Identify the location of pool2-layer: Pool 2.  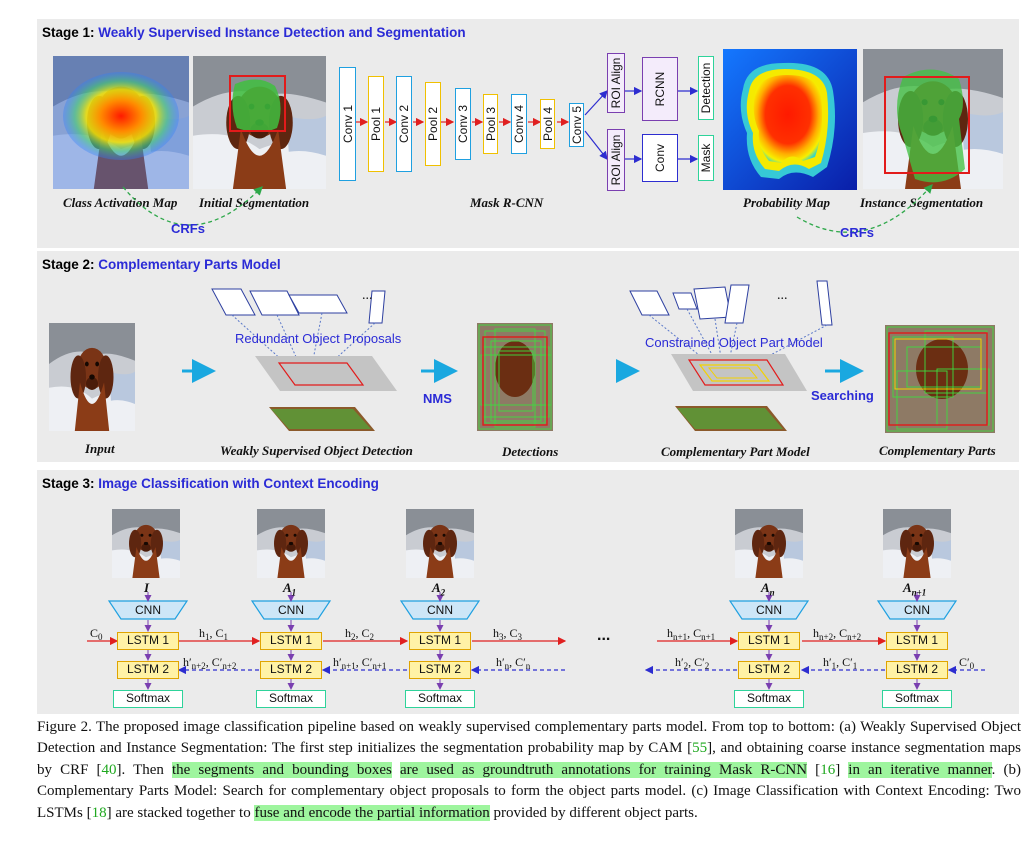
(433, 124).